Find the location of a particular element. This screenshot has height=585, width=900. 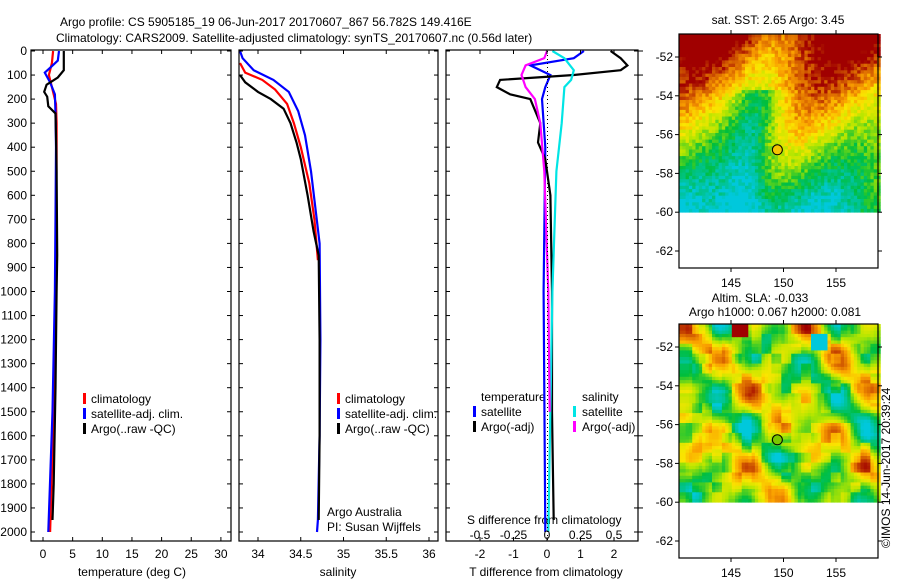

y-tick-label: 900 is located at coordinates (17, 267).